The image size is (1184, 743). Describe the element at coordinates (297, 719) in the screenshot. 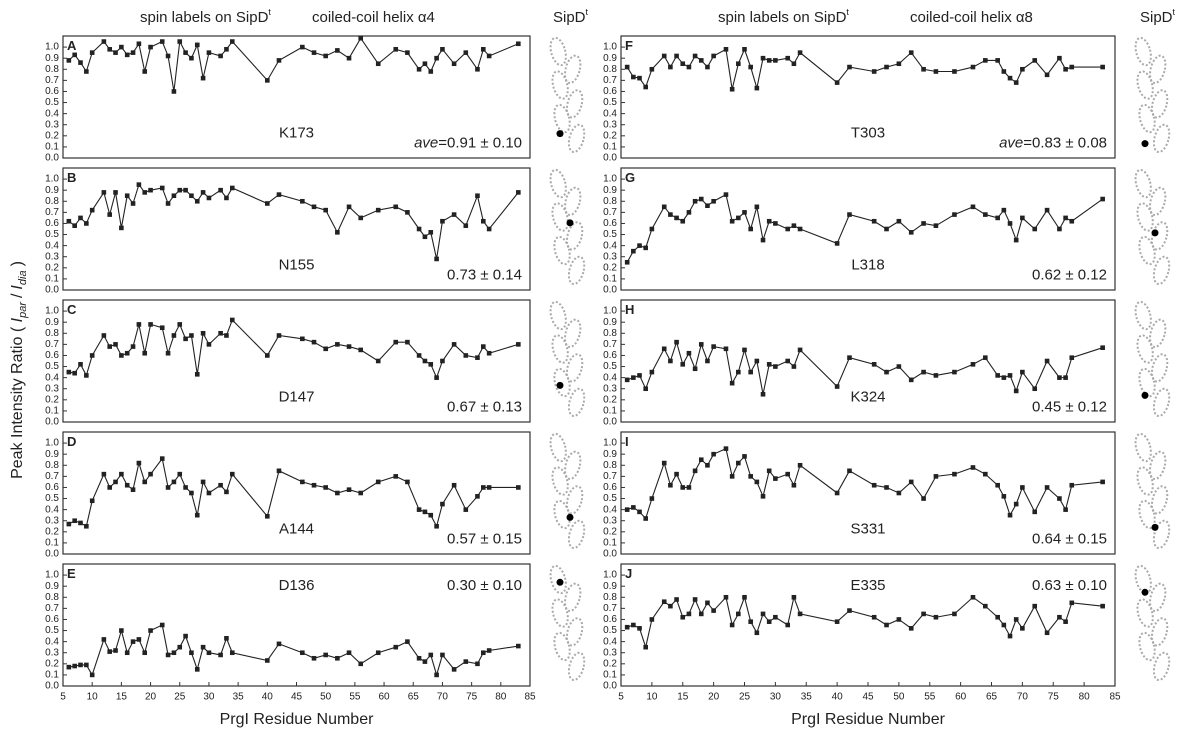

I see `x-axis-label: PrgI Residue Number` at that location.